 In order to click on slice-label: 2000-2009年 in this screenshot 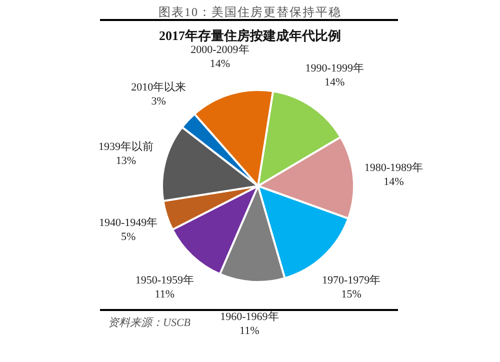, I will do `click(220, 50)`.